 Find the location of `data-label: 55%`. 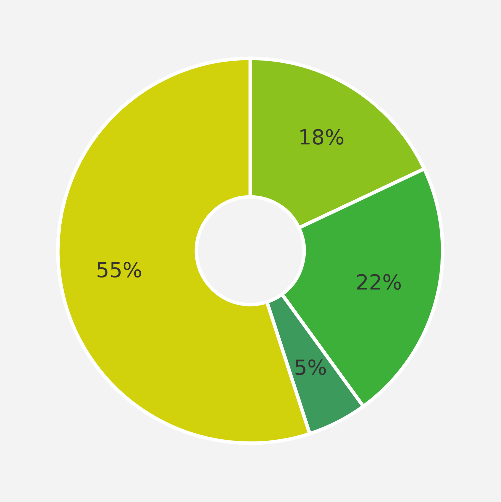

data-label: 55% is located at coordinates (120, 270).